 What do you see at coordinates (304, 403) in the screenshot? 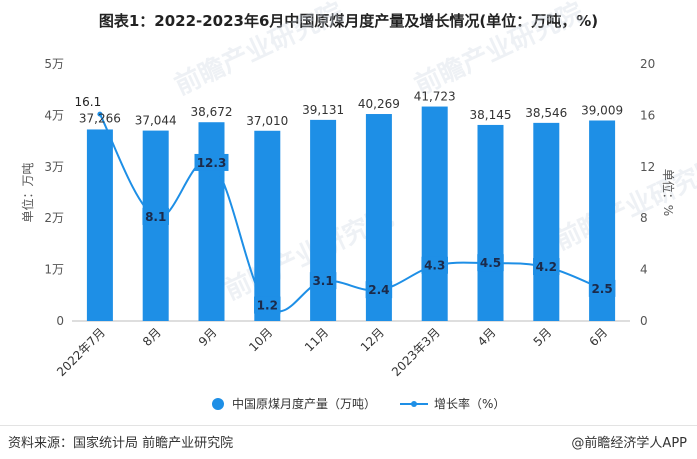
I see `legend-bar-label: 中国原煤月度产量（万吨）` at bounding box center [304, 403].